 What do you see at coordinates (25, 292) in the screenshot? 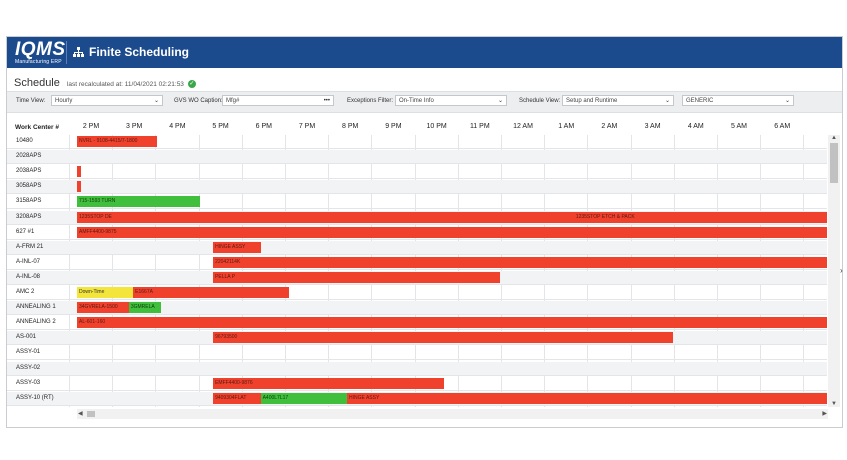
I see `work-center-name: AMC 2` at bounding box center [25, 292].